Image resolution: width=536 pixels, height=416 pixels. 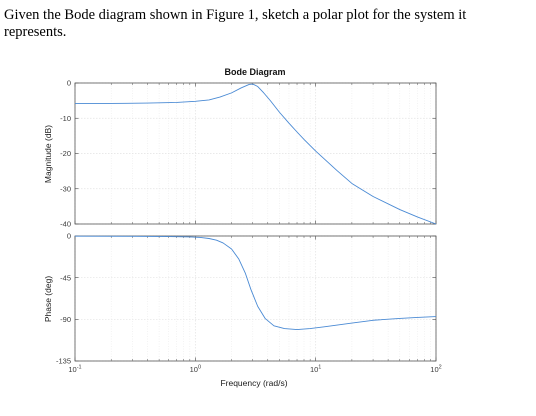 I want to click on x-tick-label: 10⁰, so click(x=195, y=370).